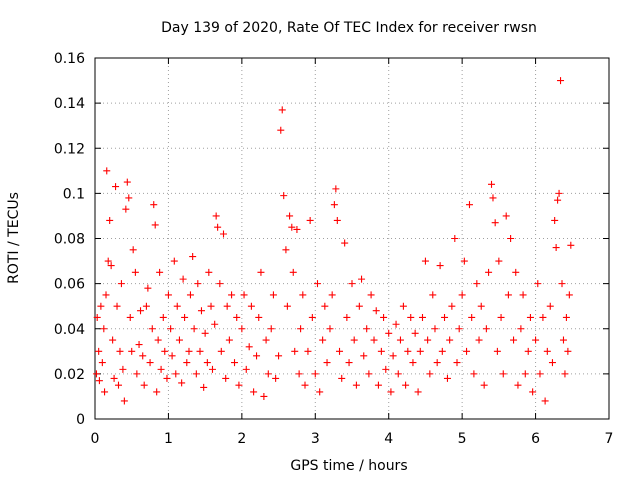 The width and height of the screenshot is (640, 480). I want to click on x-tick-label: 3, so click(315, 439).